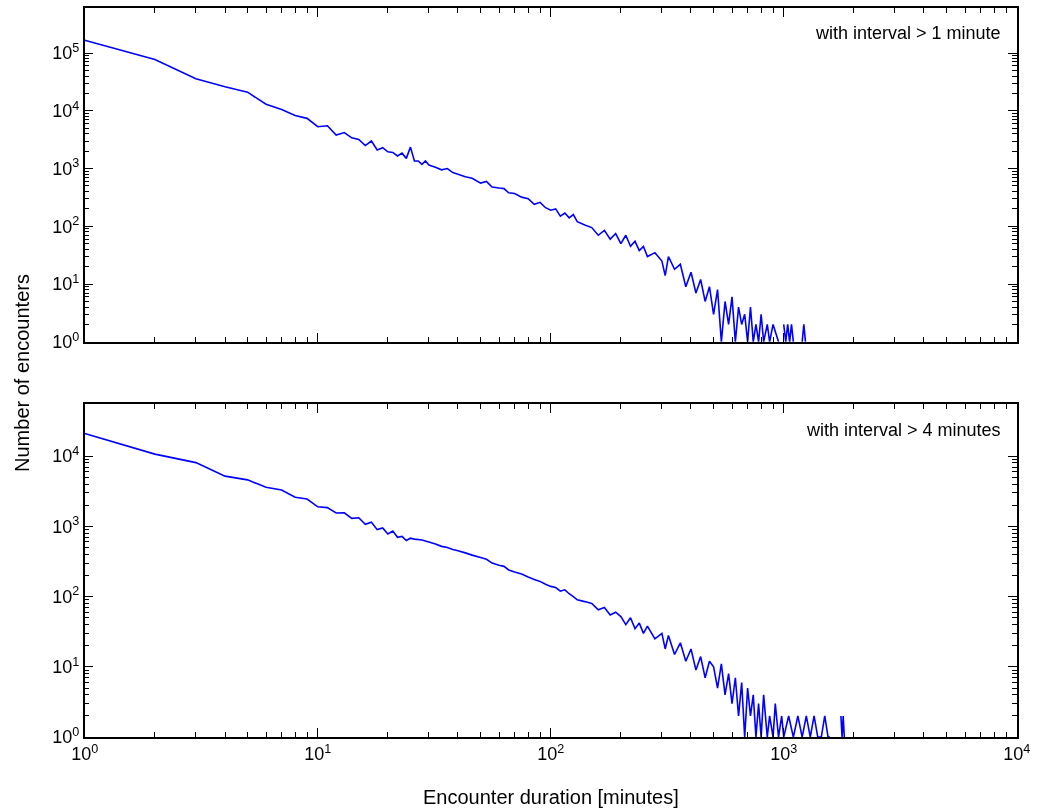 Image resolution: width=1046 pixels, height=810 pixels. I want to click on annotation: with interval > 4 minutes, so click(903, 430).